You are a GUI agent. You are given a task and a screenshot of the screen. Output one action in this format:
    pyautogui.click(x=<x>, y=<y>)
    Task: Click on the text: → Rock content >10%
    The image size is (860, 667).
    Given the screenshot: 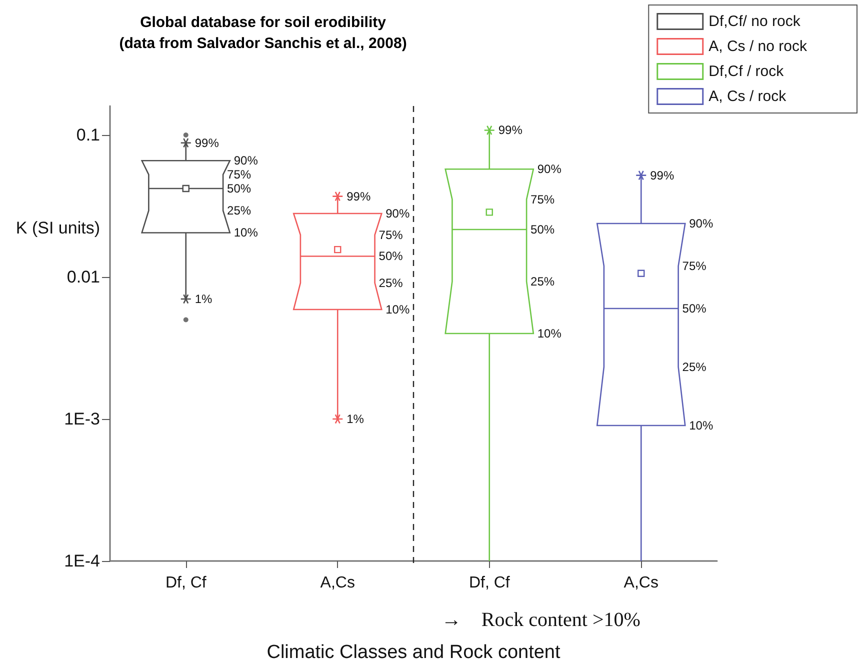 What is the action you would take?
    pyautogui.click(x=540, y=620)
    